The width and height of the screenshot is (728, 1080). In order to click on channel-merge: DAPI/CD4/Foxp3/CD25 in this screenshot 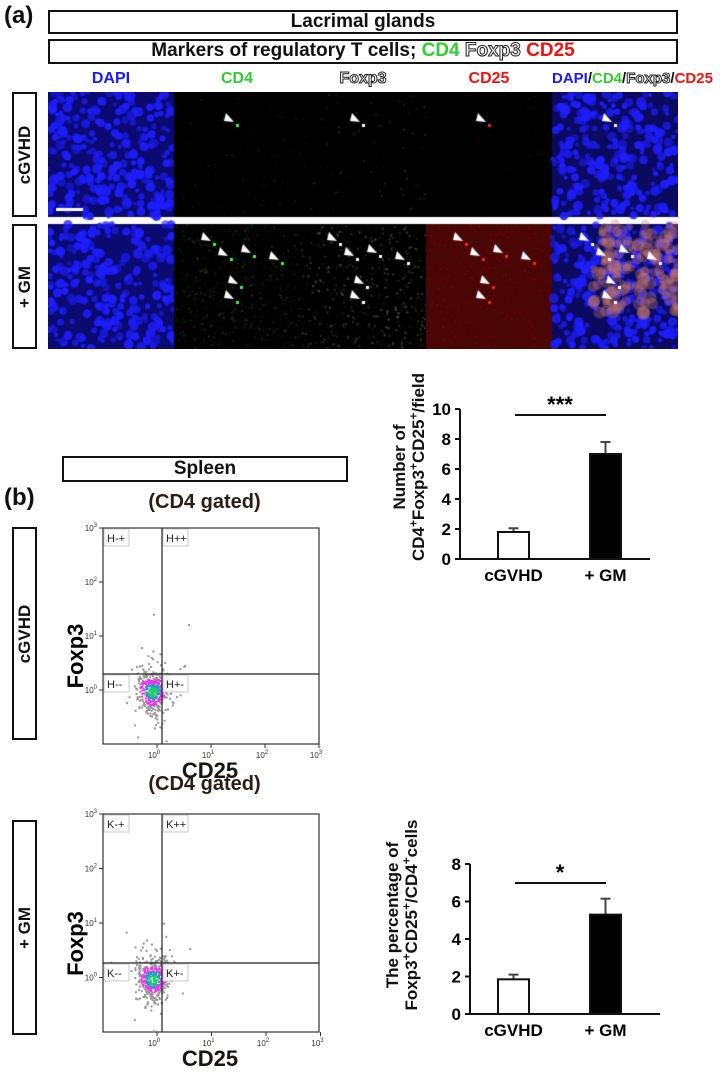, I will do `click(640, 79)`.